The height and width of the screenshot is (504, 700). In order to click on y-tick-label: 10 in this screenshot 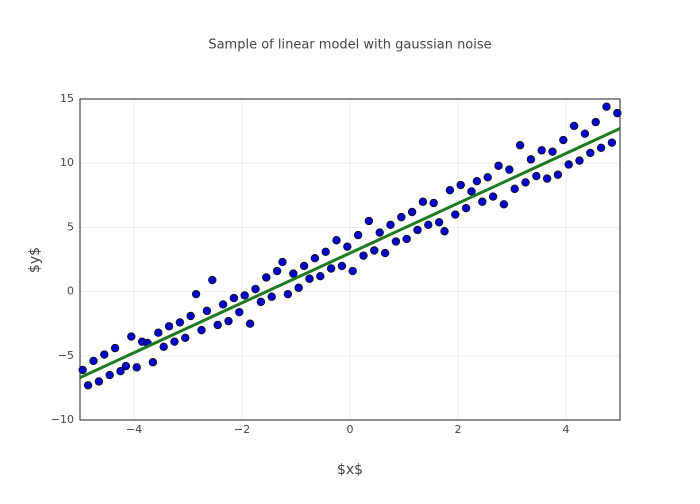, I will do `click(67, 162)`.